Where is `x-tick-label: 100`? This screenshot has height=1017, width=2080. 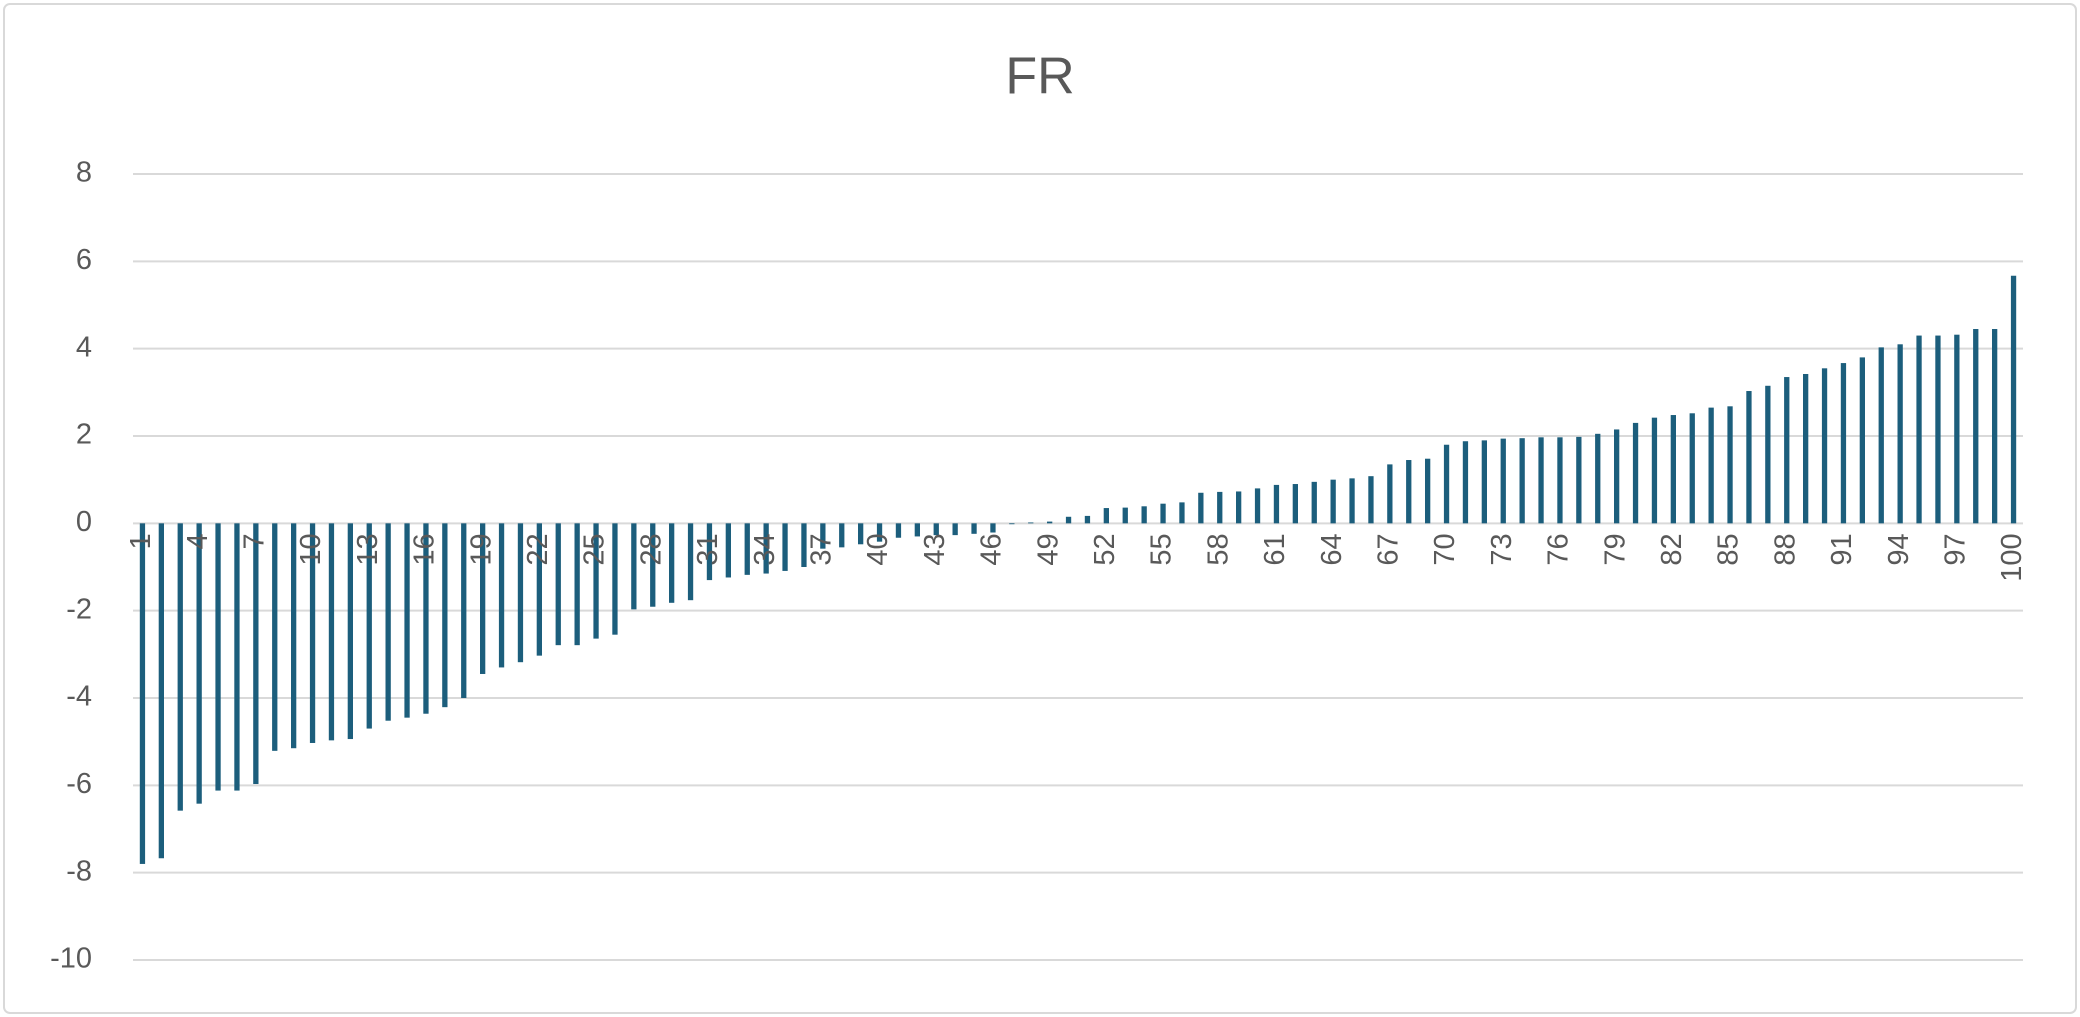 x-tick-label: 100 is located at coordinates (2012, 557).